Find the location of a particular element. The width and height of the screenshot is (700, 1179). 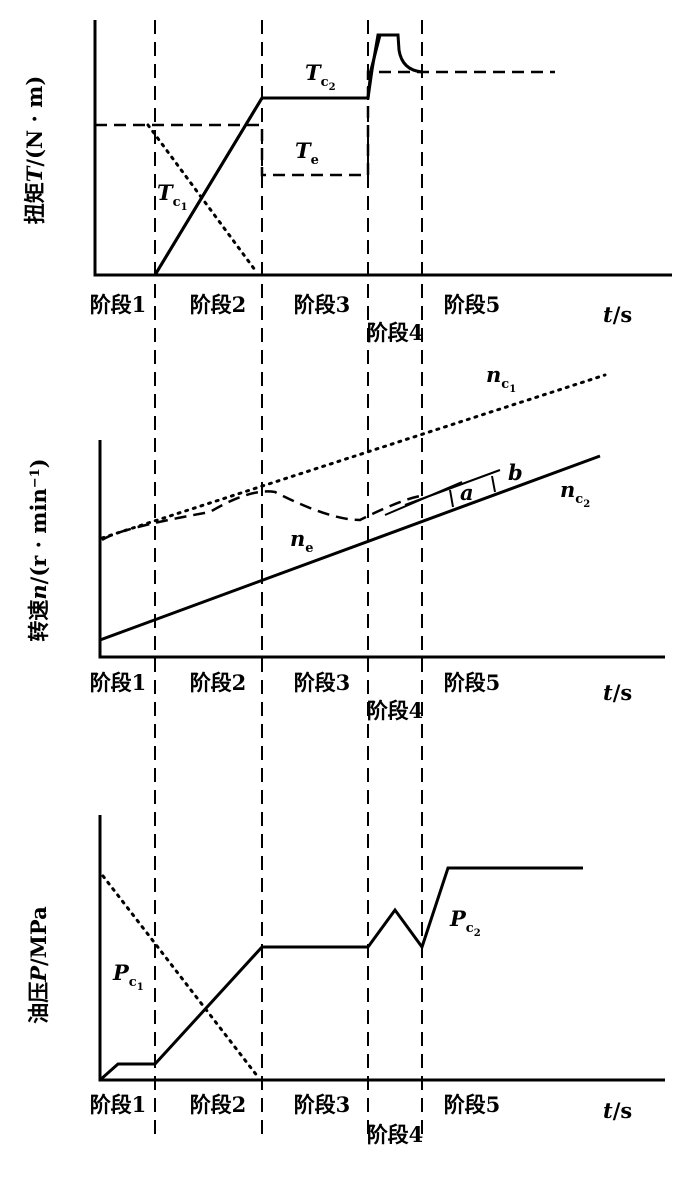

curve-label: Tc2 is located at coordinates (320, 76).